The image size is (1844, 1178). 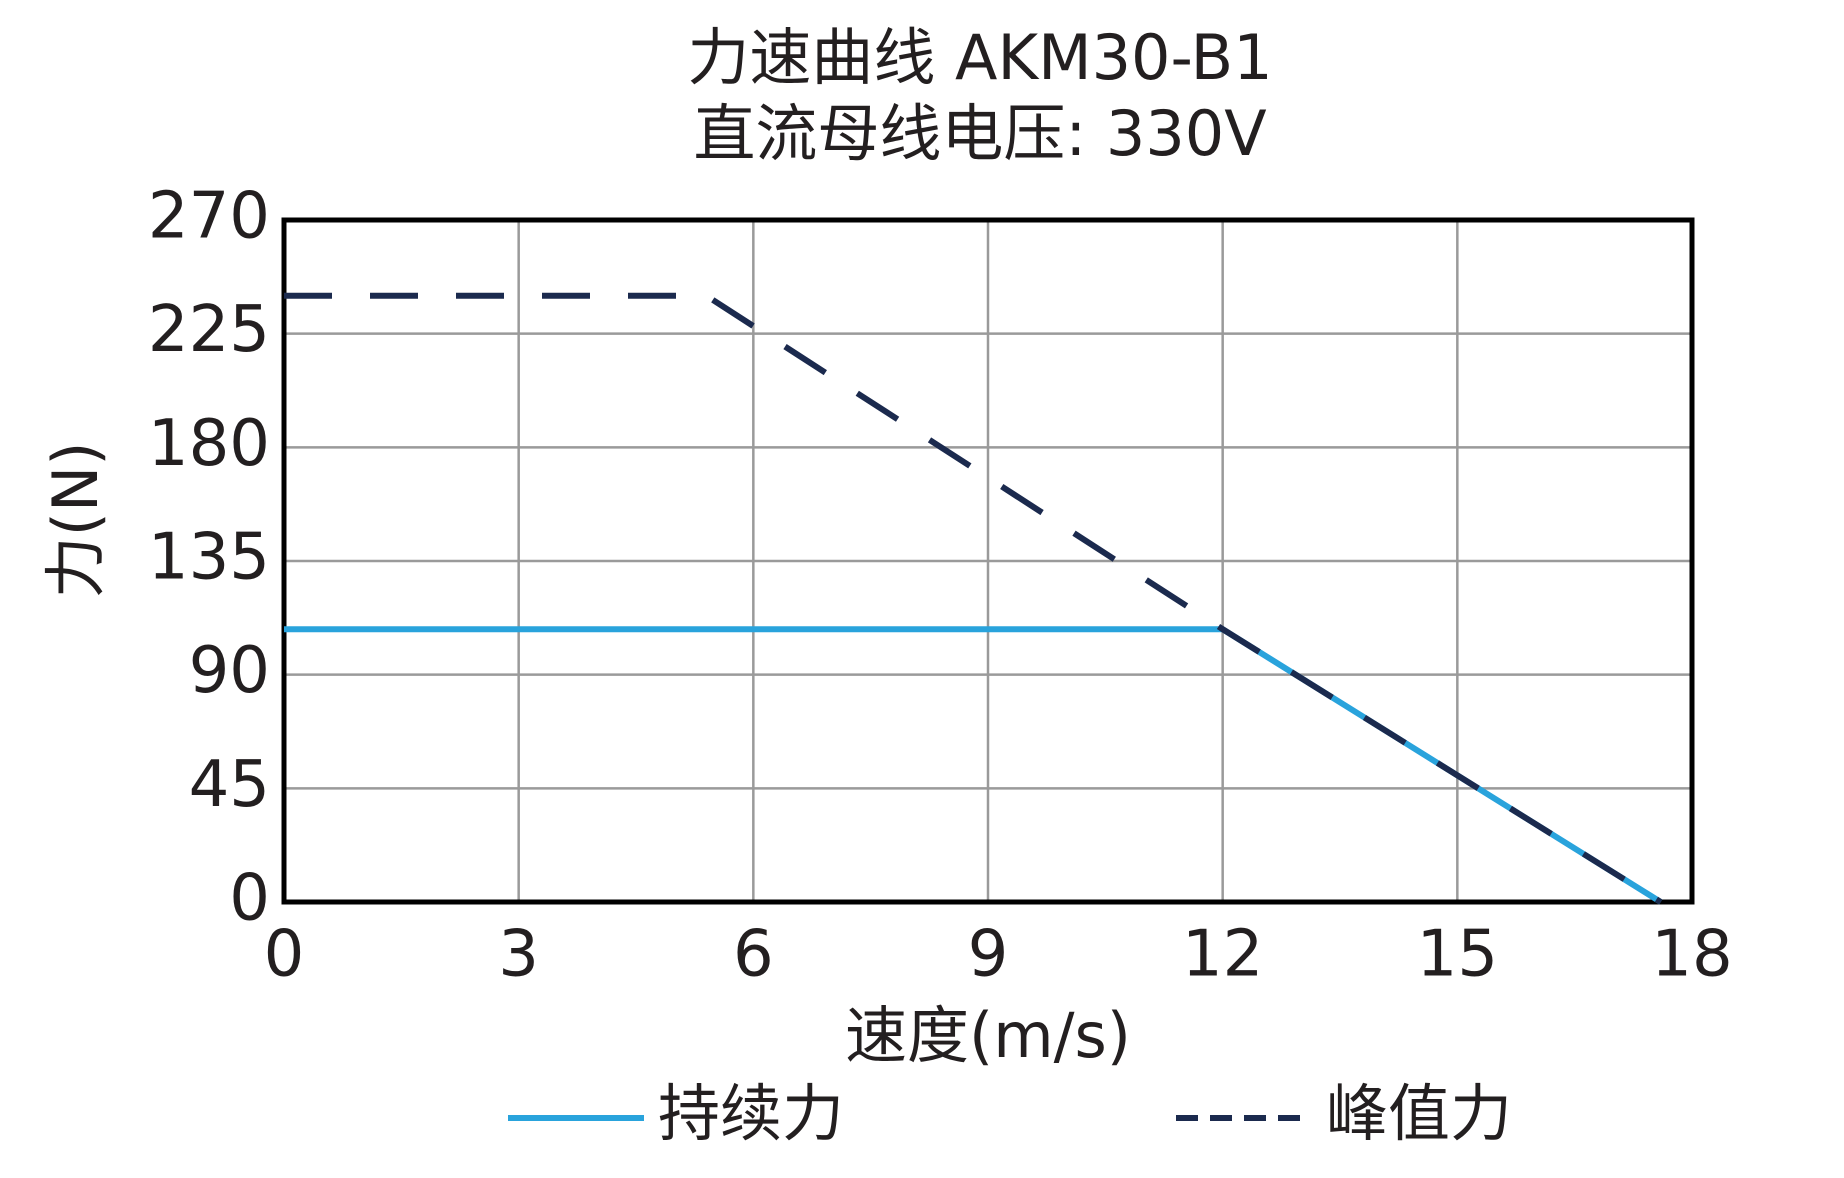 What do you see at coordinates (229, 785) in the screenshot?
I see `y-tick-label: 45` at bounding box center [229, 785].